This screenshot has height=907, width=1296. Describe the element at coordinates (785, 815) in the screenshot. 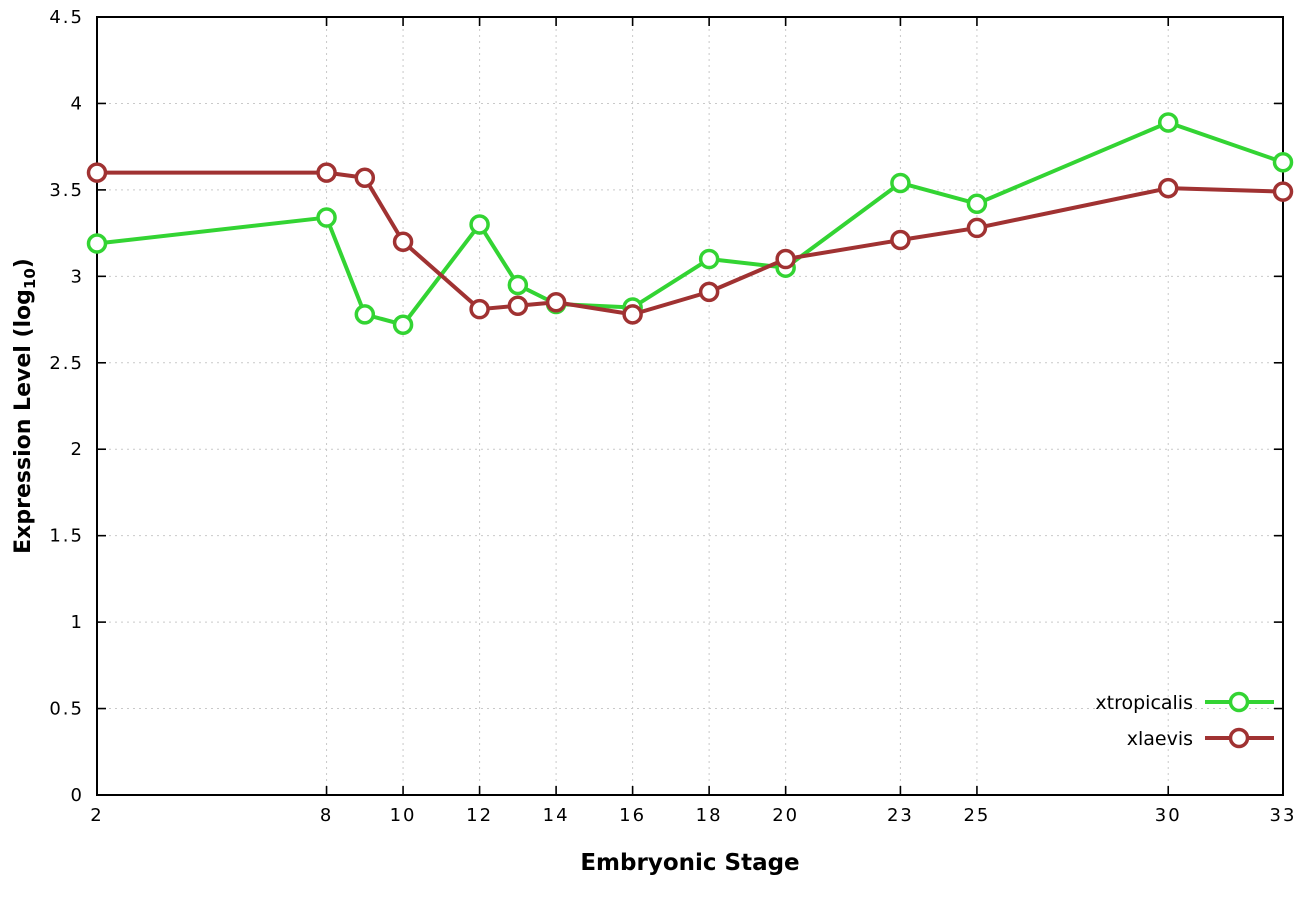

I see `x-tick-label: 20` at that location.